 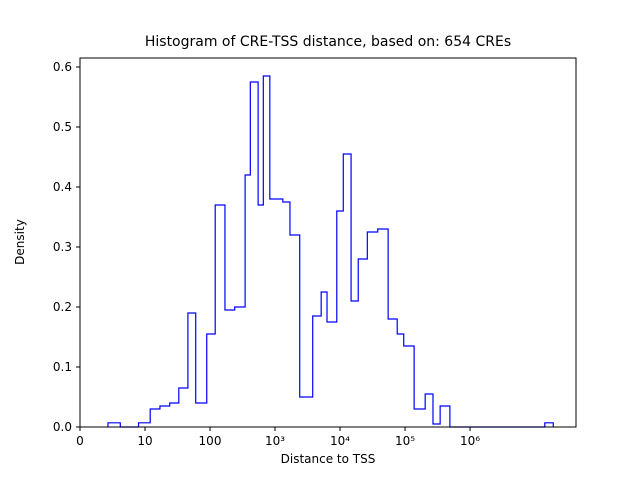 What do you see at coordinates (144, 441) in the screenshot?
I see `x-tick-label: 10` at bounding box center [144, 441].